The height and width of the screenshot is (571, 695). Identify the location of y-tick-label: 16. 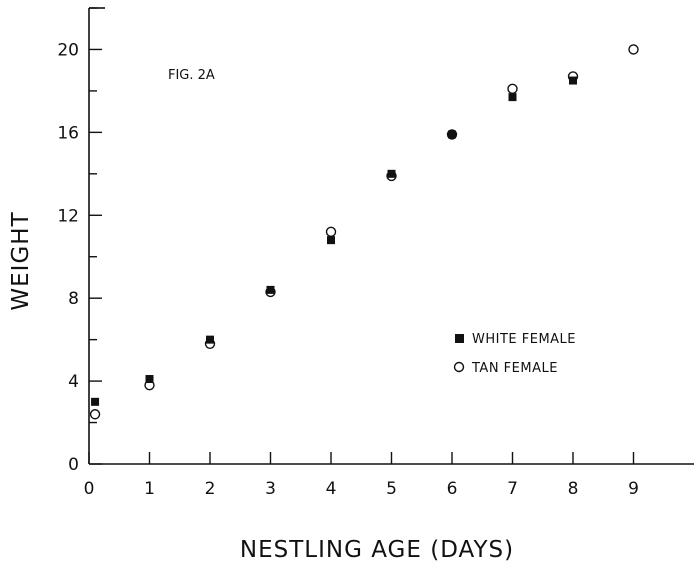
(68, 133).